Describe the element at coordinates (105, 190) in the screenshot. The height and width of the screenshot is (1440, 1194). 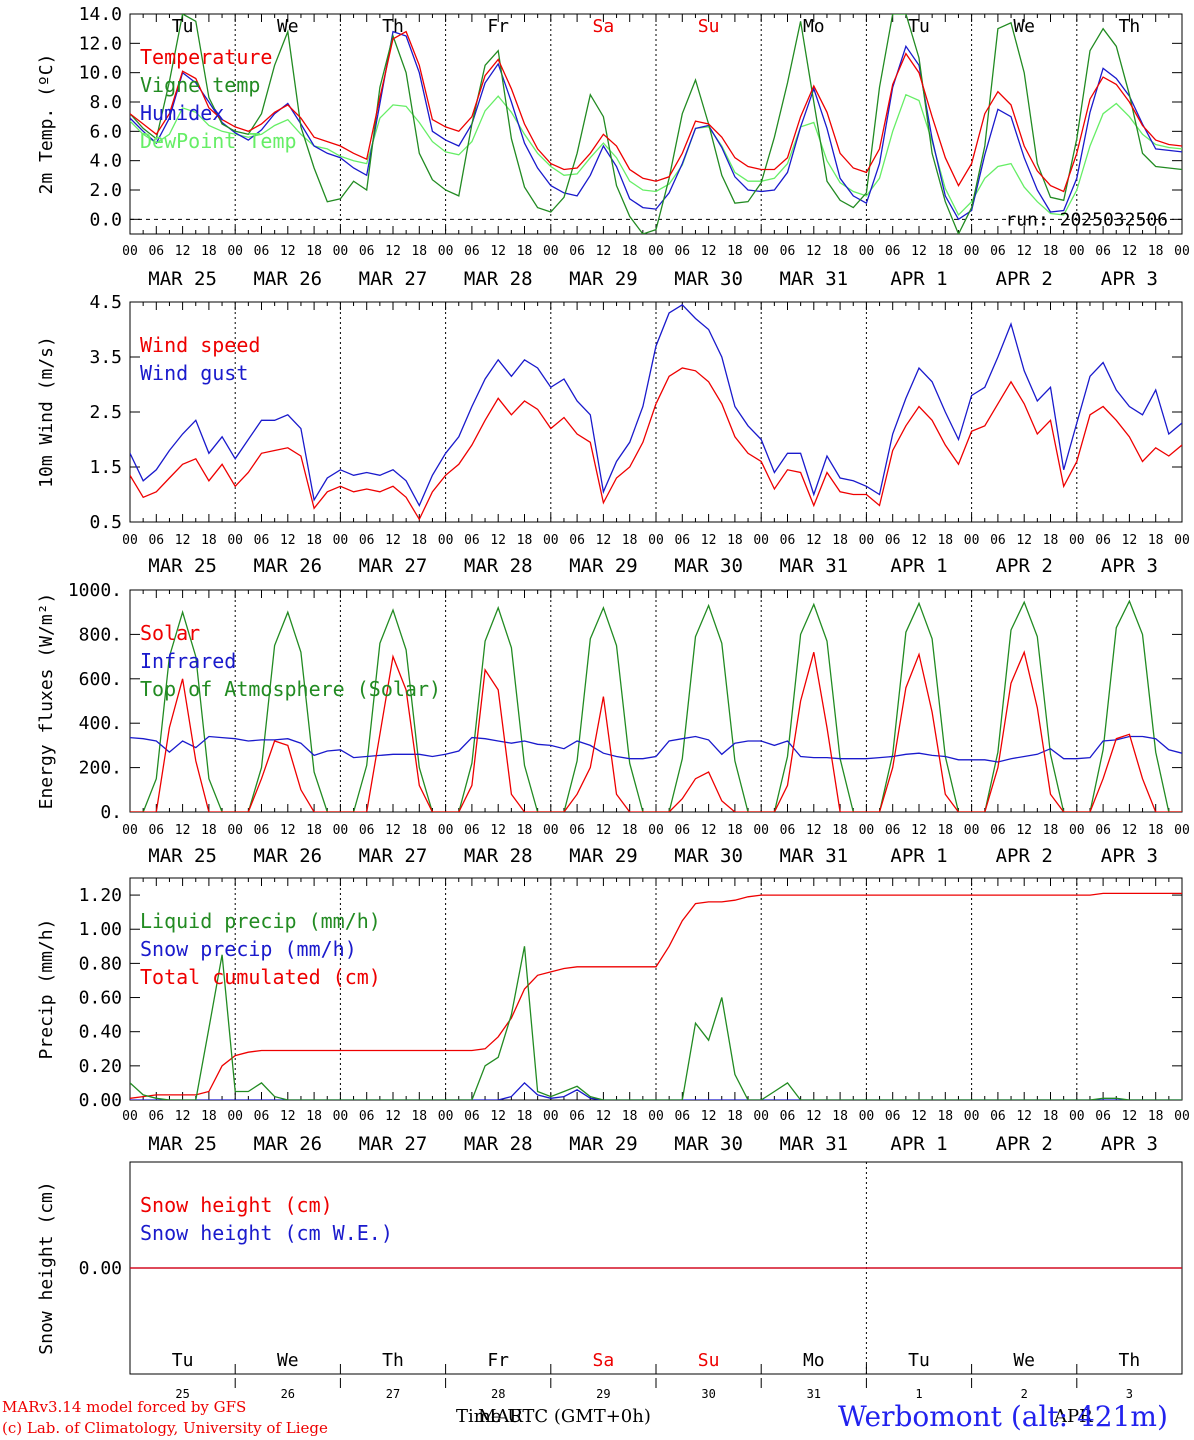
I see `y-tick-label: 2.0` at that location.